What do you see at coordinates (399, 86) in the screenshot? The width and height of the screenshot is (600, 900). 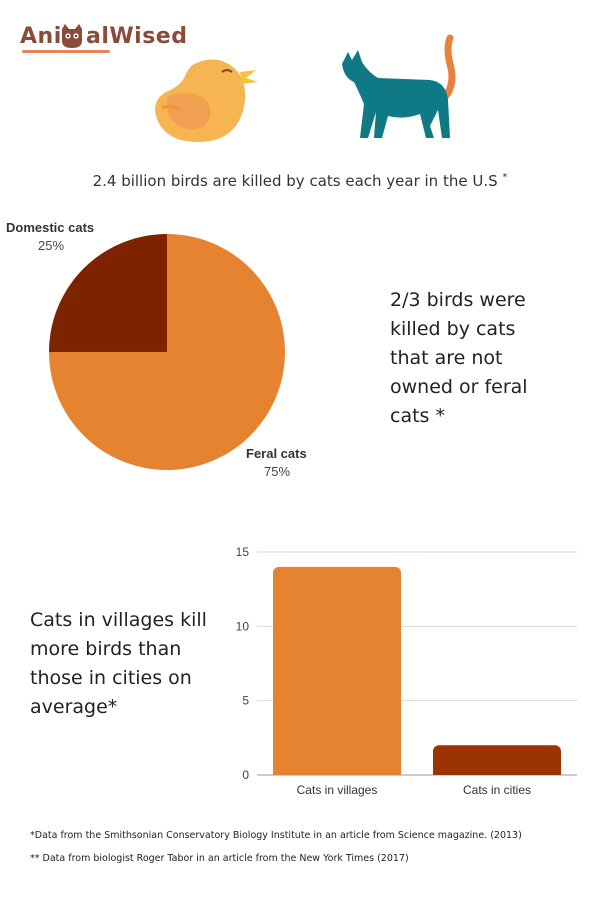 I see `cat-icon` at bounding box center [399, 86].